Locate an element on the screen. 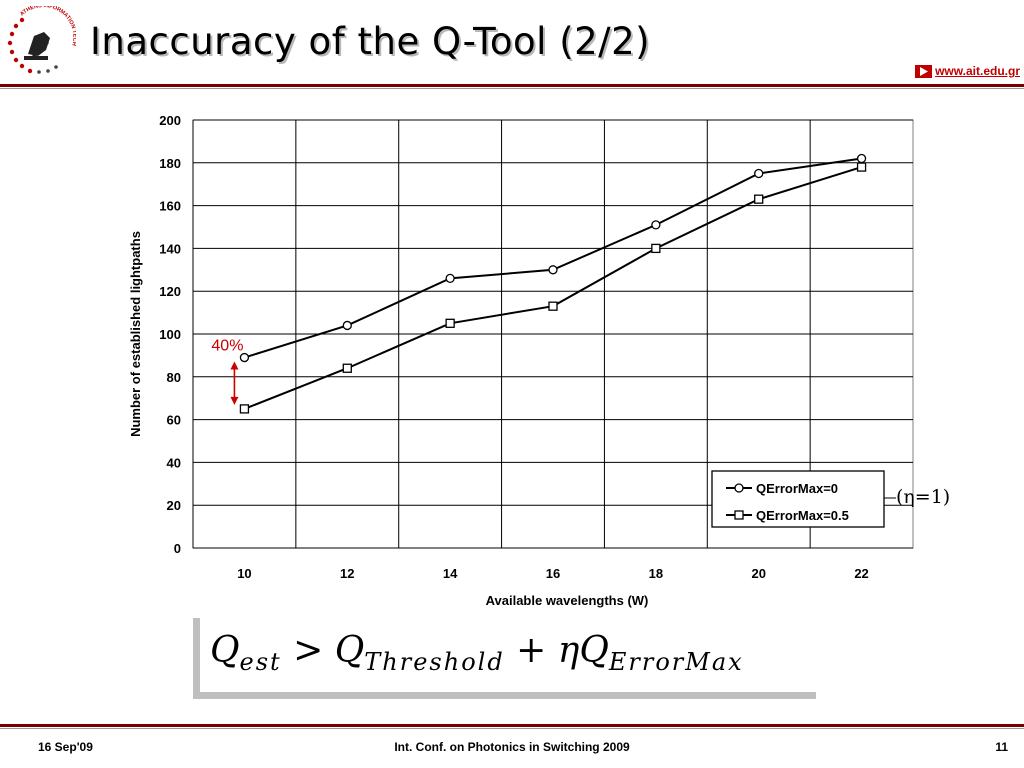  y-tick-label: 120 is located at coordinates (170, 291).